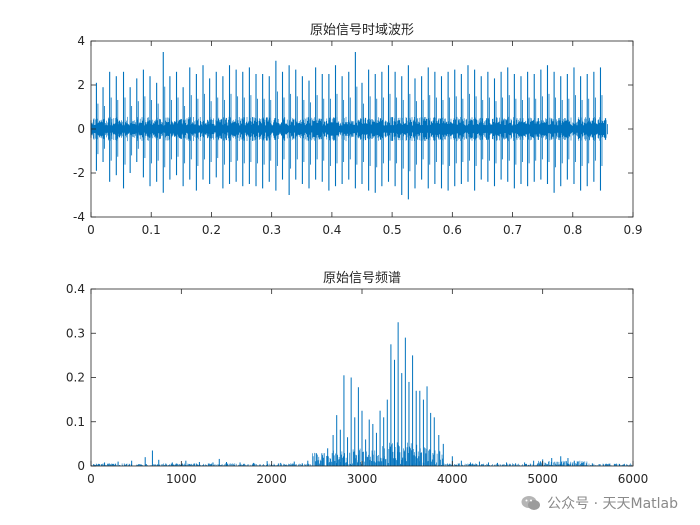 The width and height of the screenshot is (700, 525). Describe the element at coordinates (452, 479) in the screenshot. I see `x-tick-label: 4000` at that location.